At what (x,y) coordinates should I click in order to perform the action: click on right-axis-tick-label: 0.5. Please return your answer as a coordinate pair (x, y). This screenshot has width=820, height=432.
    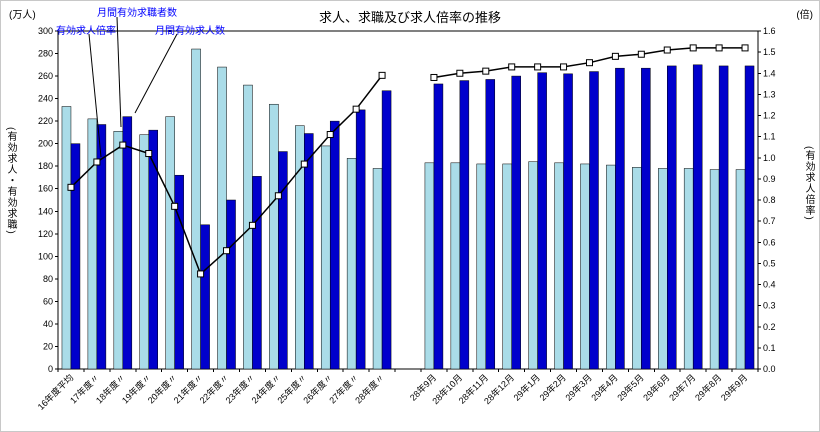
    Looking at the image, I should click on (769, 263).